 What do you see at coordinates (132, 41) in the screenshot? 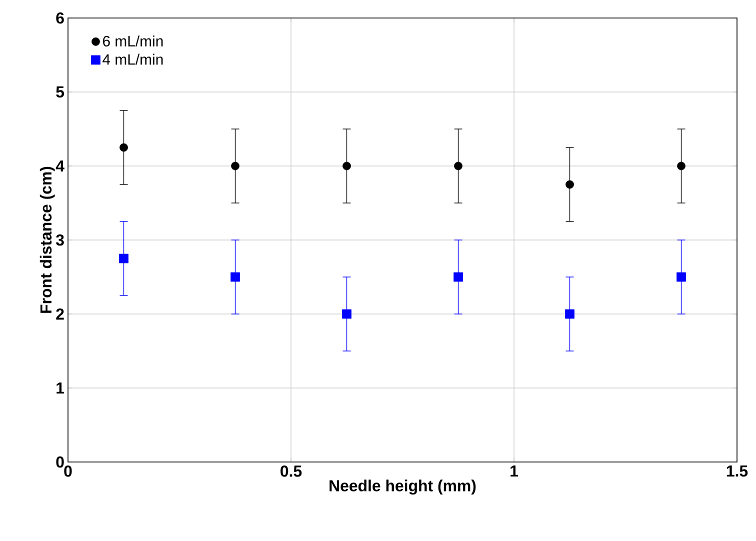
I see `legend-label: 6 mL/min` at bounding box center [132, 41].